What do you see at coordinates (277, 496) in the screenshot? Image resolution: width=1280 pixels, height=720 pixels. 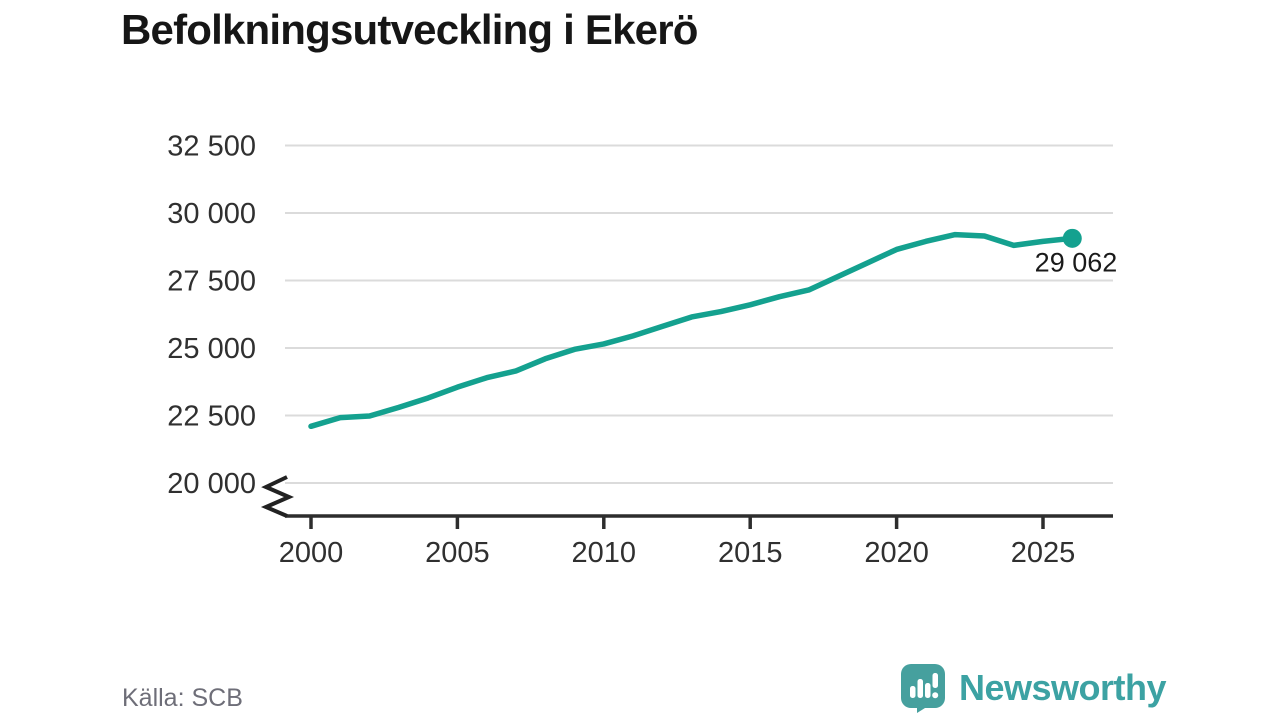 I see `axis-break-icon` at bounding box center [277, 496].